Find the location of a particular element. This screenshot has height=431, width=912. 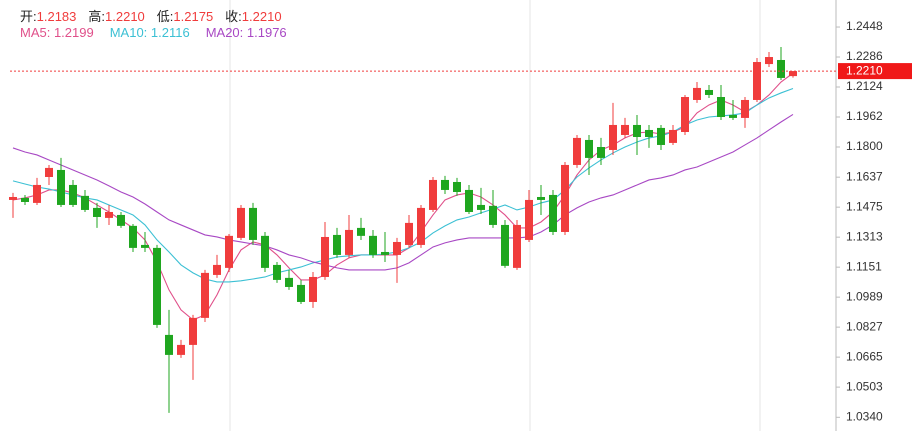

ohlc-item: 低:1.2175 is located at coordinates (185, 15).